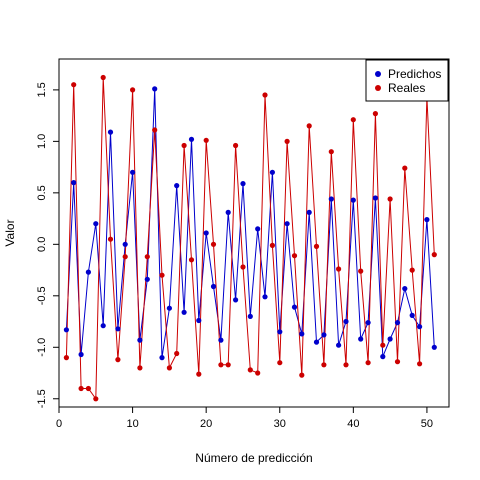 The height and width of the screenshot is (480, 480). Describe the element at coordinates (406, 88) in the screenshot. I see `legend-label-reales: Reales` at that location.